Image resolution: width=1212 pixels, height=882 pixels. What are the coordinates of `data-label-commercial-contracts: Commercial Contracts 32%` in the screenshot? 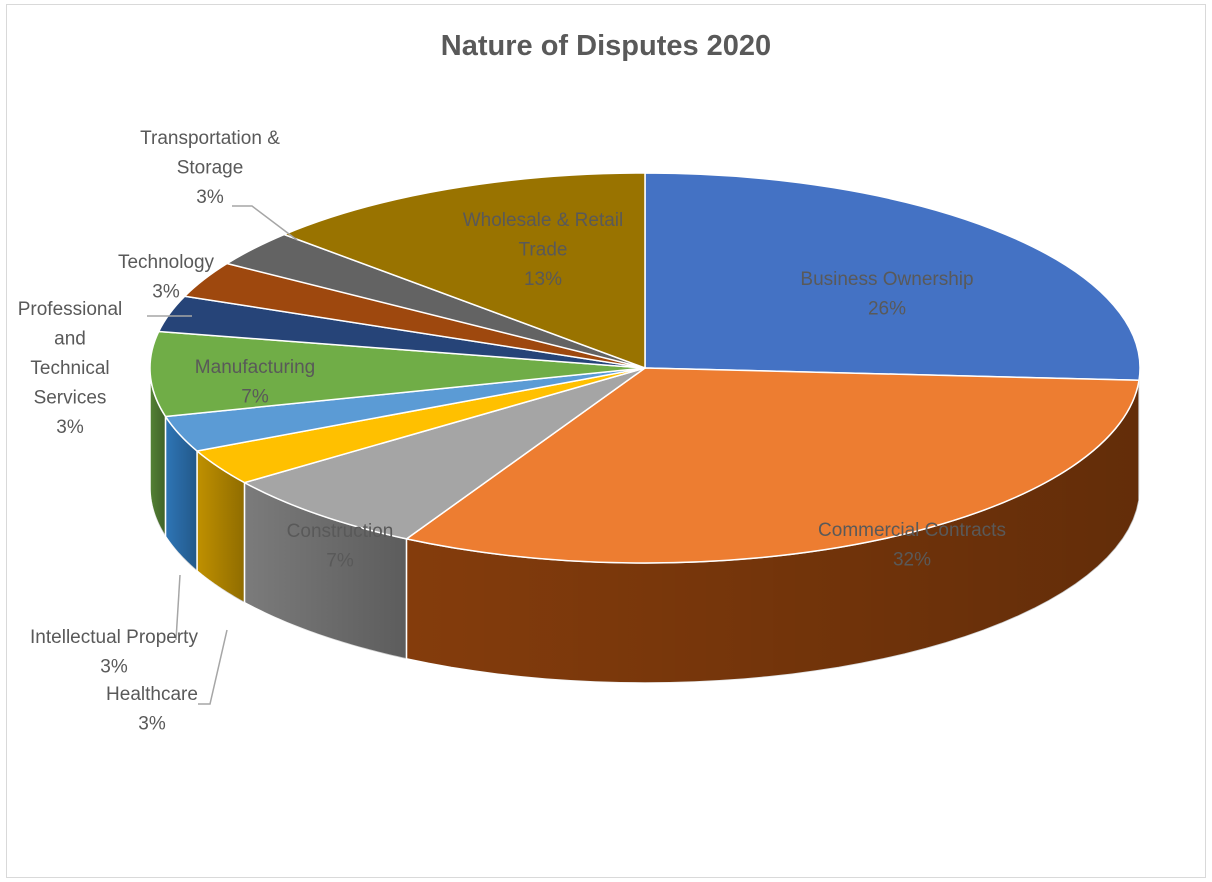 It's located at (912, 545).